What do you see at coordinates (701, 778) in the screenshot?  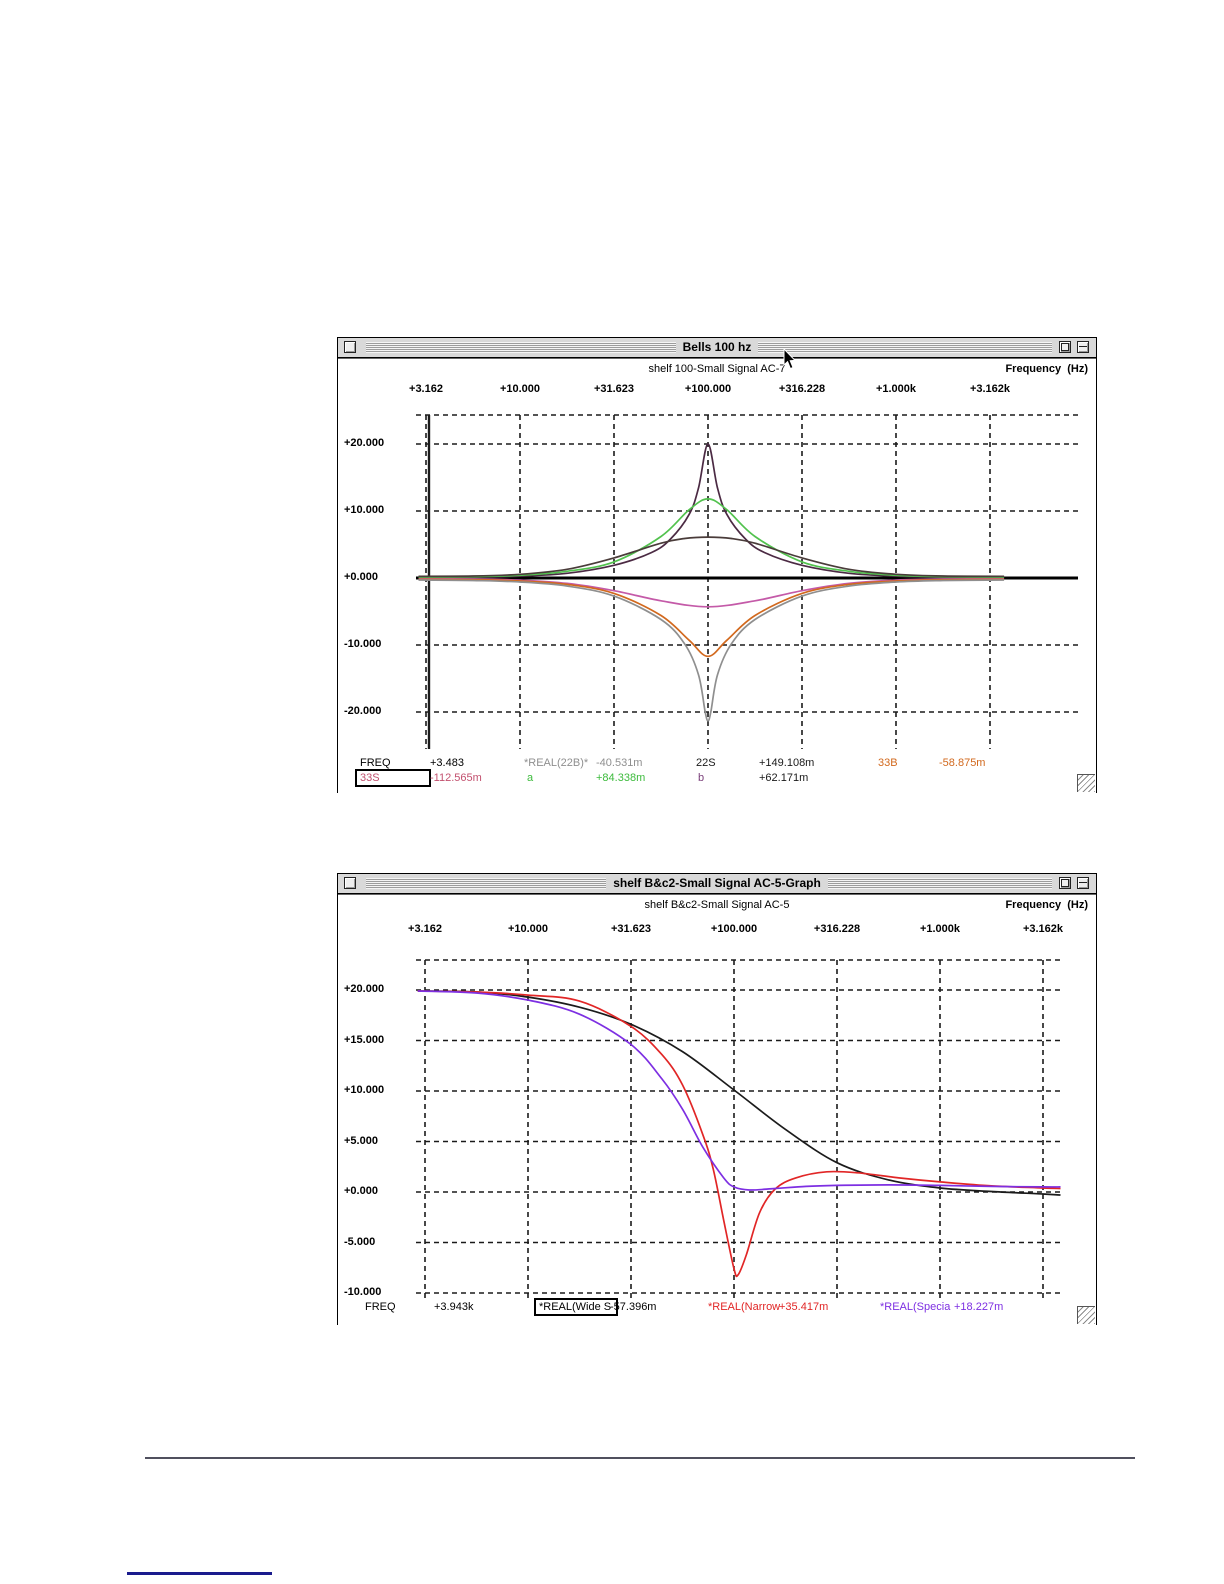 I see `status-readout: b` at bounding box center [701, 778].